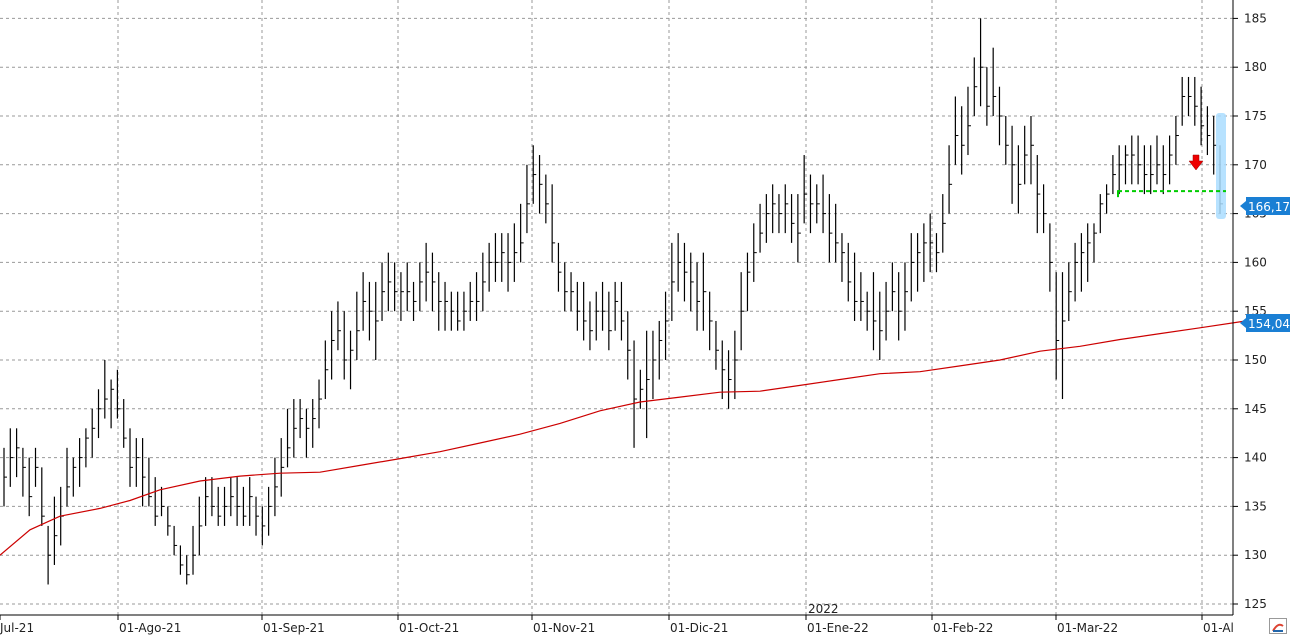 The image size is (1292, 638). I want to click on x-tick-label: -Jul-21, so click(17, 628).